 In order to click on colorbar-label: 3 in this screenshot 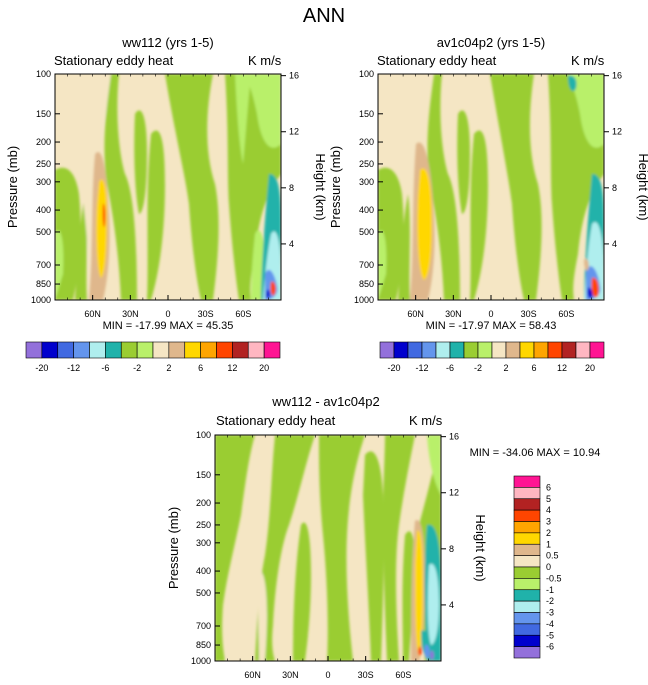, I will do `click(548, 522)`.